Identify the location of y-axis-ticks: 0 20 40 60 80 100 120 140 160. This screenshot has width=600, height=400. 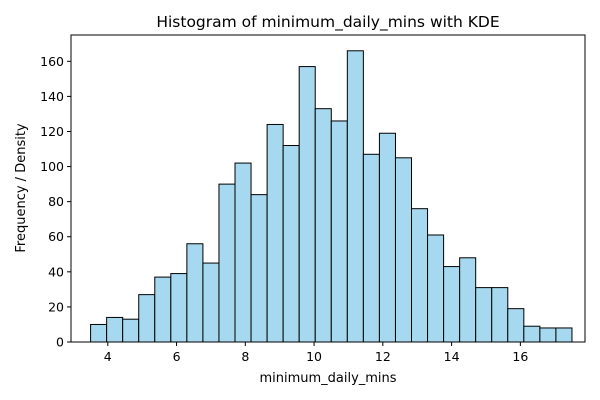
(55, 202).